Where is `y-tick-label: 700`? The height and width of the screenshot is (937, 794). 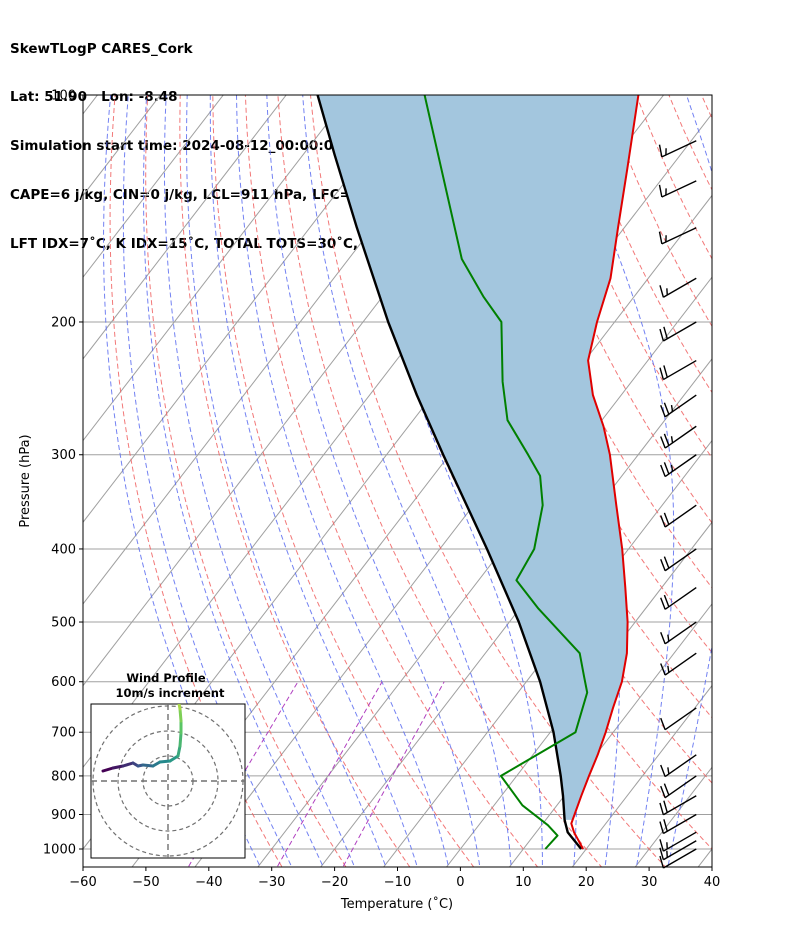 y-tick-label: 700 is located at coordinates (63, 733).